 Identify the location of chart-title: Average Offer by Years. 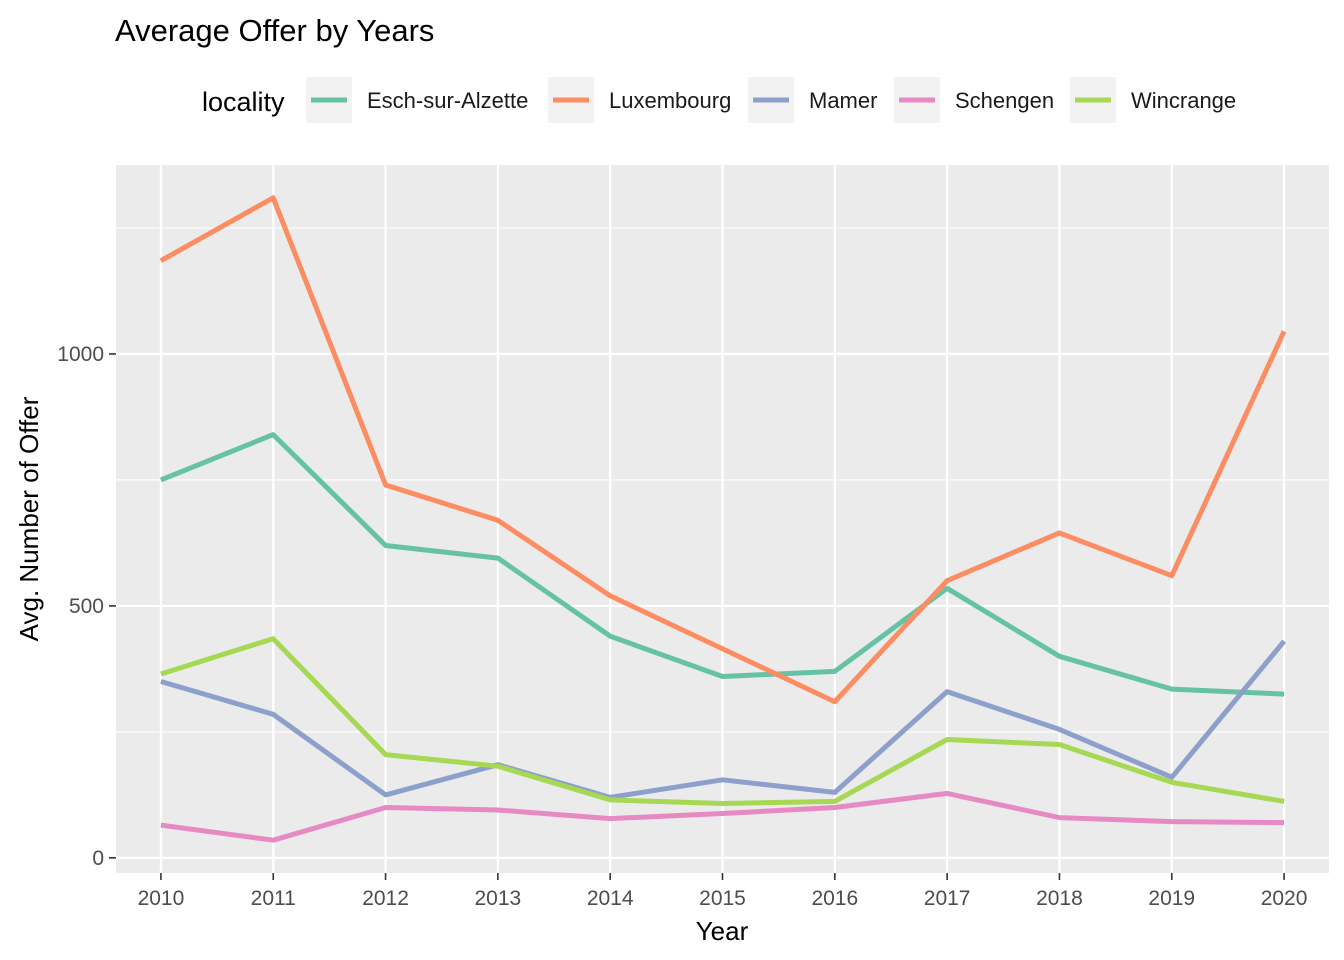
(274, 30).